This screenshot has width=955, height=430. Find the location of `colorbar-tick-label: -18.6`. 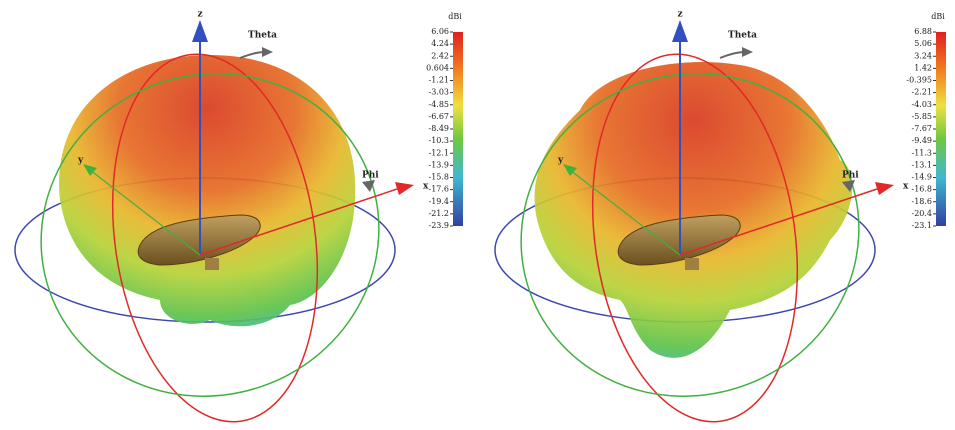

colorbar-tick-label: -18.6 is located at coordinates (921, 201).